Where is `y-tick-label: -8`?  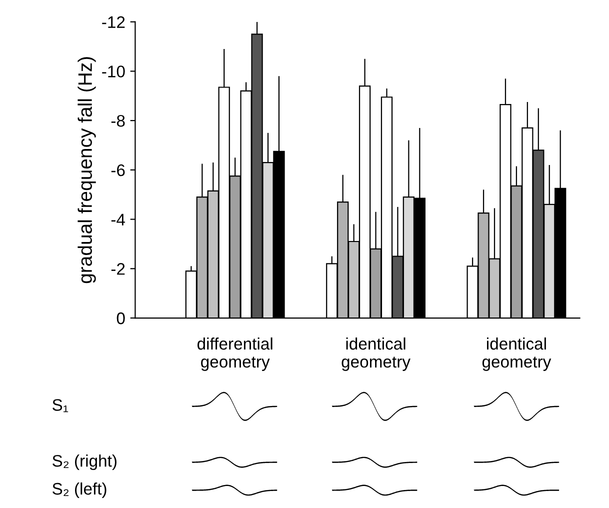 y-tick-label: -8 is located at coordinates (118, 120).